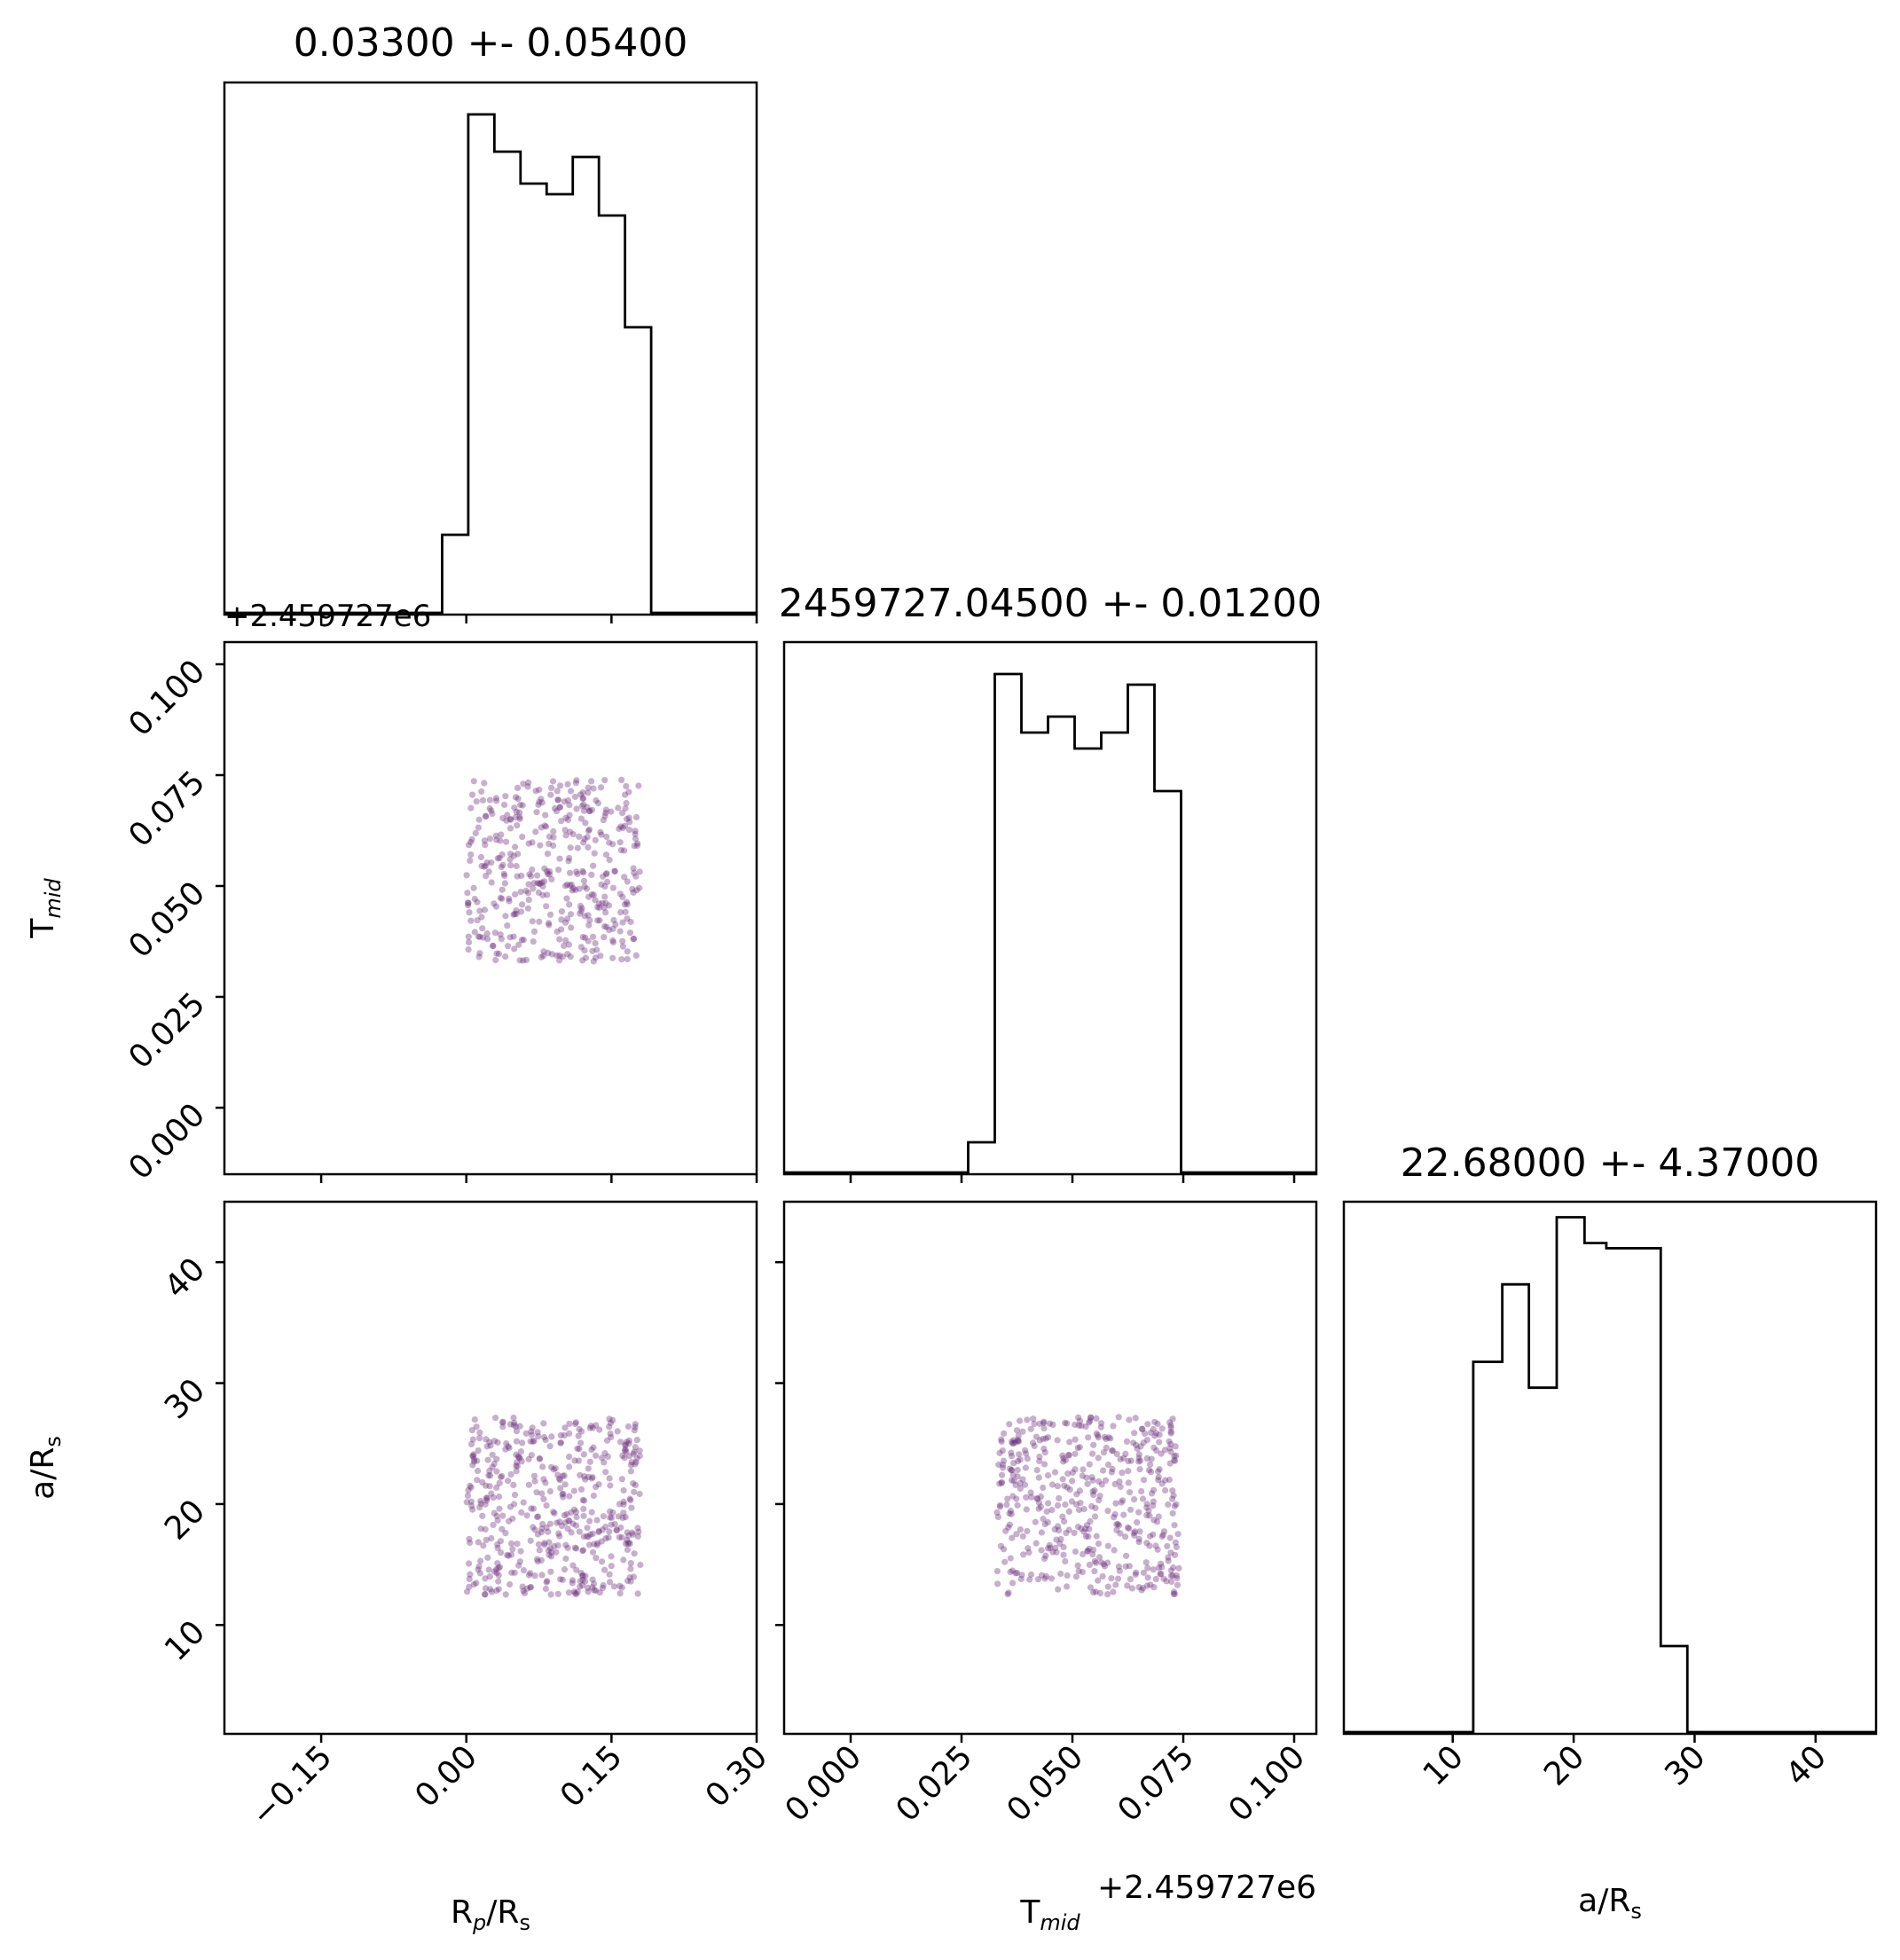 This screenshot has width=1900, height=1960. Describe the element at coordinates (185, 1278) in the screenshot. I see `tick-label: 40` at that location.